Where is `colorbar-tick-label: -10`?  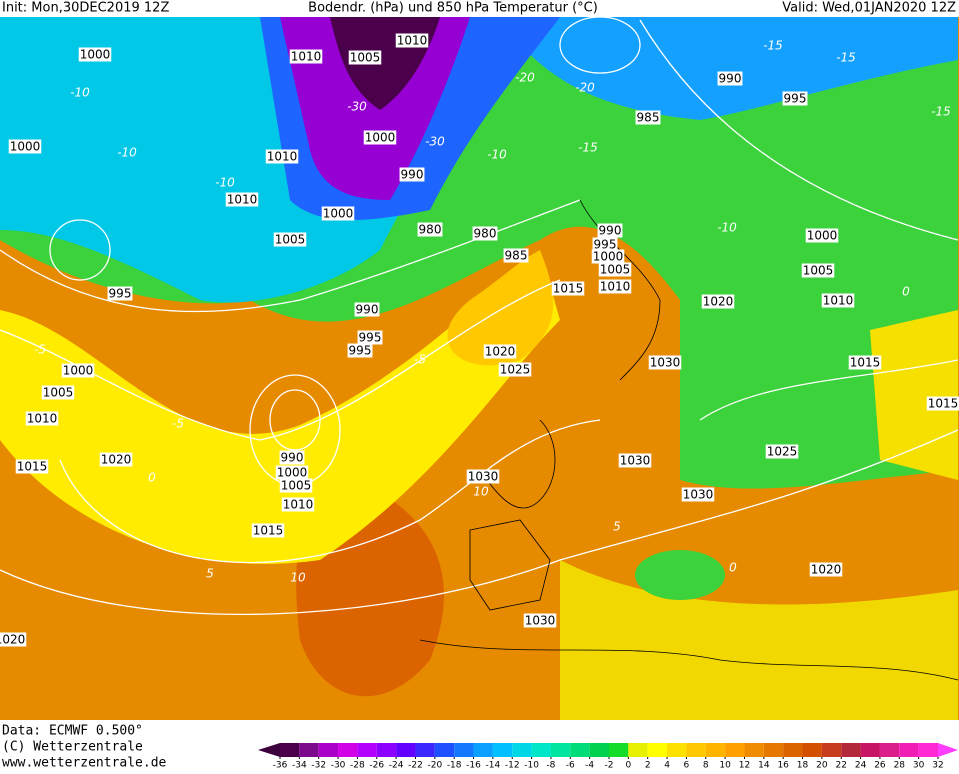
colorbar-tick-label: -10 is located at coordinates (531, 766).